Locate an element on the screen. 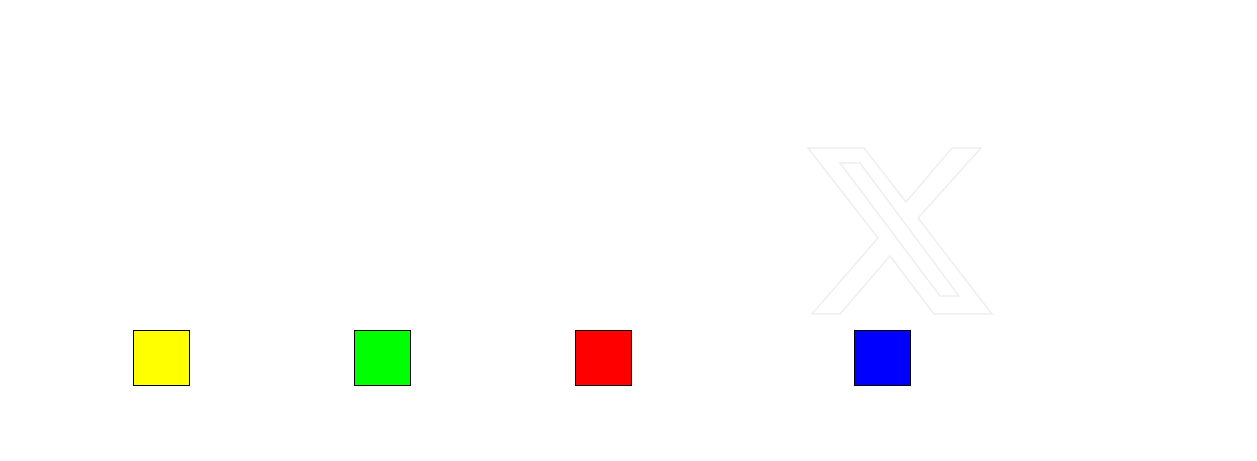  red-swatch is located at coordinates (603, 358).